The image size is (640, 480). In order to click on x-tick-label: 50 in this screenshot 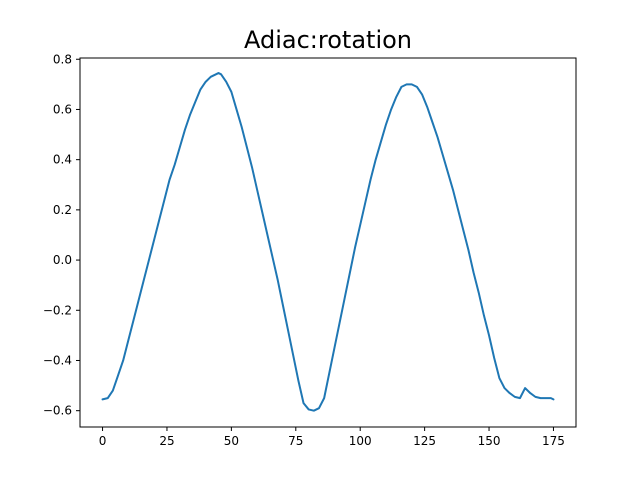, I will do `click(231, 441)`.